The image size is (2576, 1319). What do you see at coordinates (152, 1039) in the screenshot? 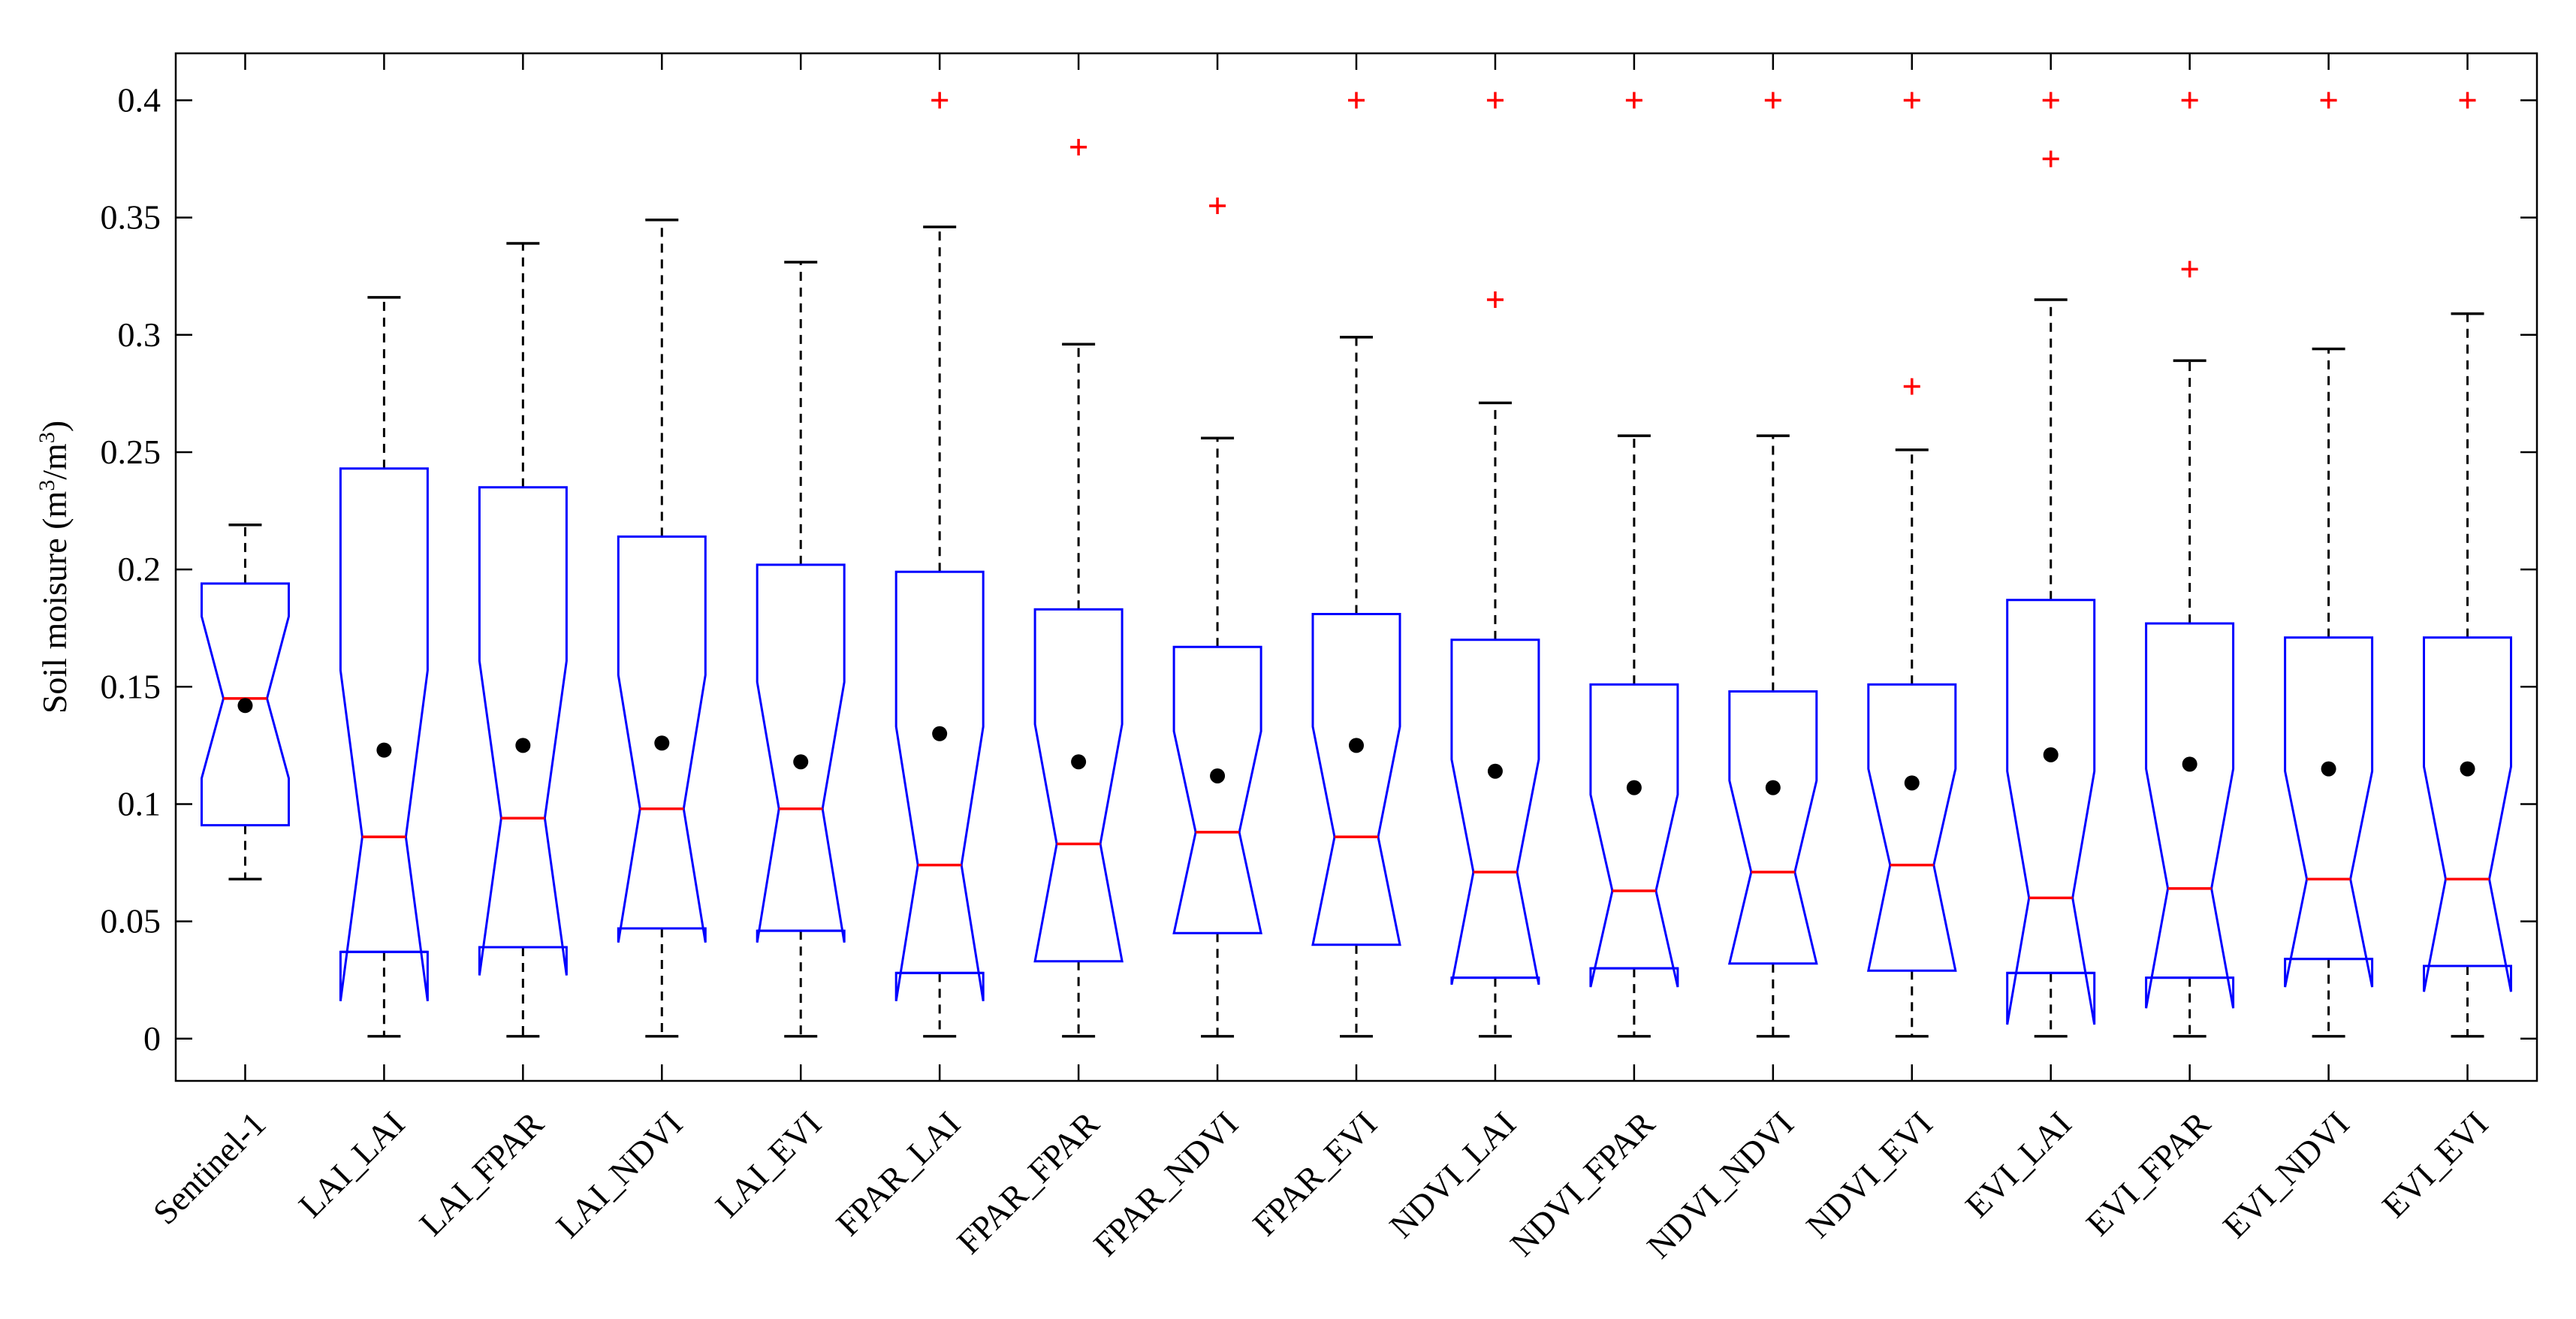
I see `y-tick-label: 0` at bounding box center [152, 1039].